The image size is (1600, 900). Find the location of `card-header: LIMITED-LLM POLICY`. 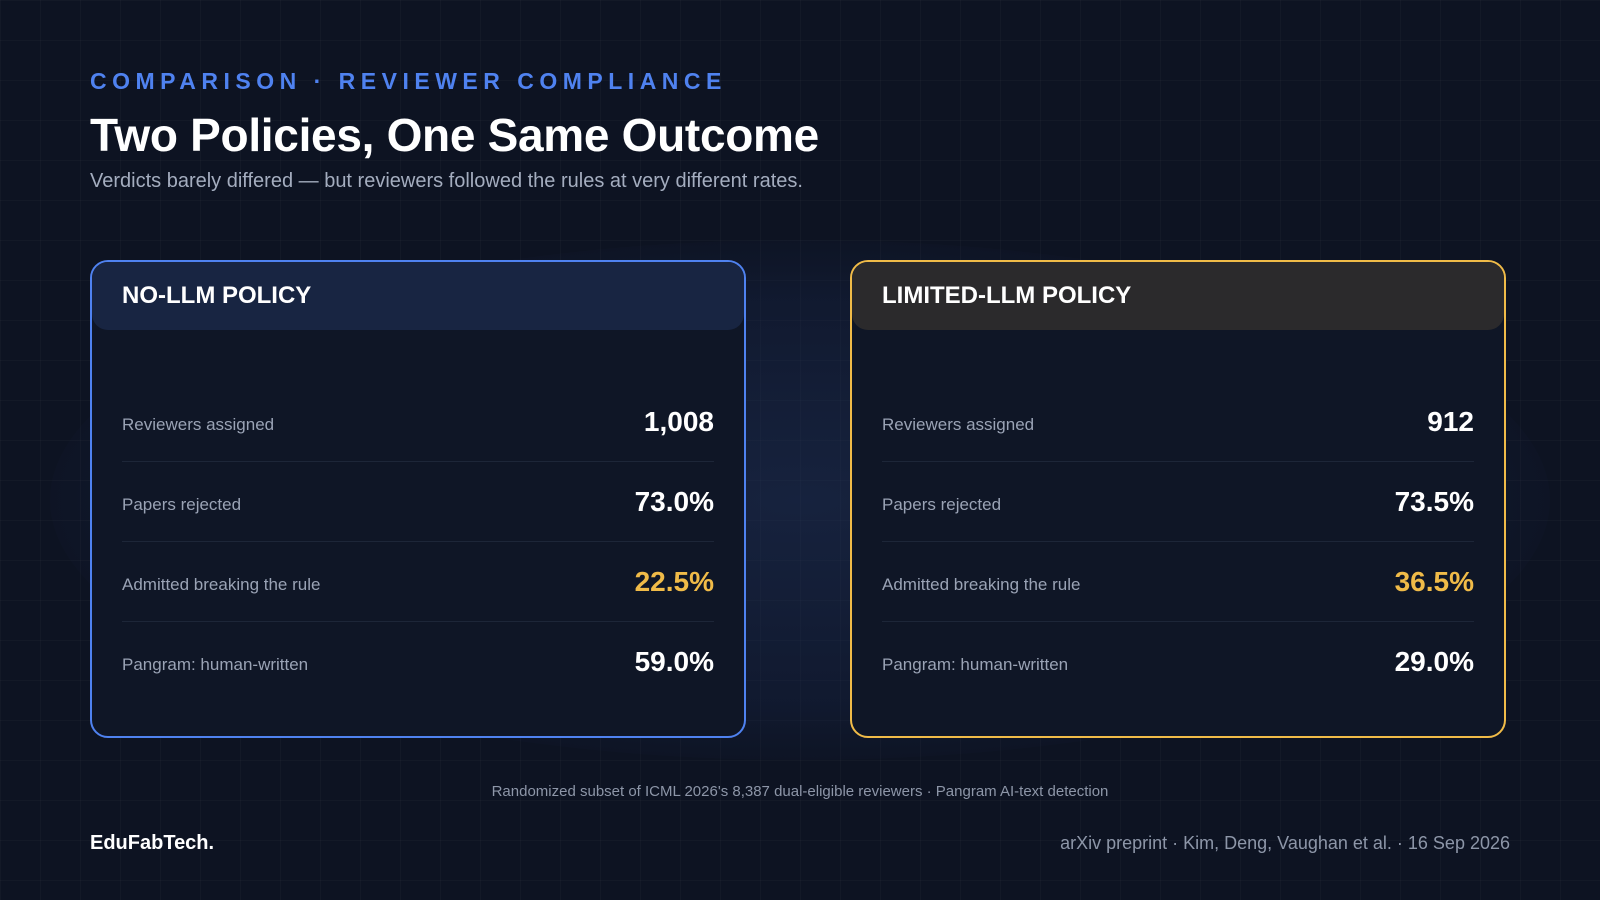

card-header: LIMITED-LLM POLICY is located at coordinates (1178, 296).